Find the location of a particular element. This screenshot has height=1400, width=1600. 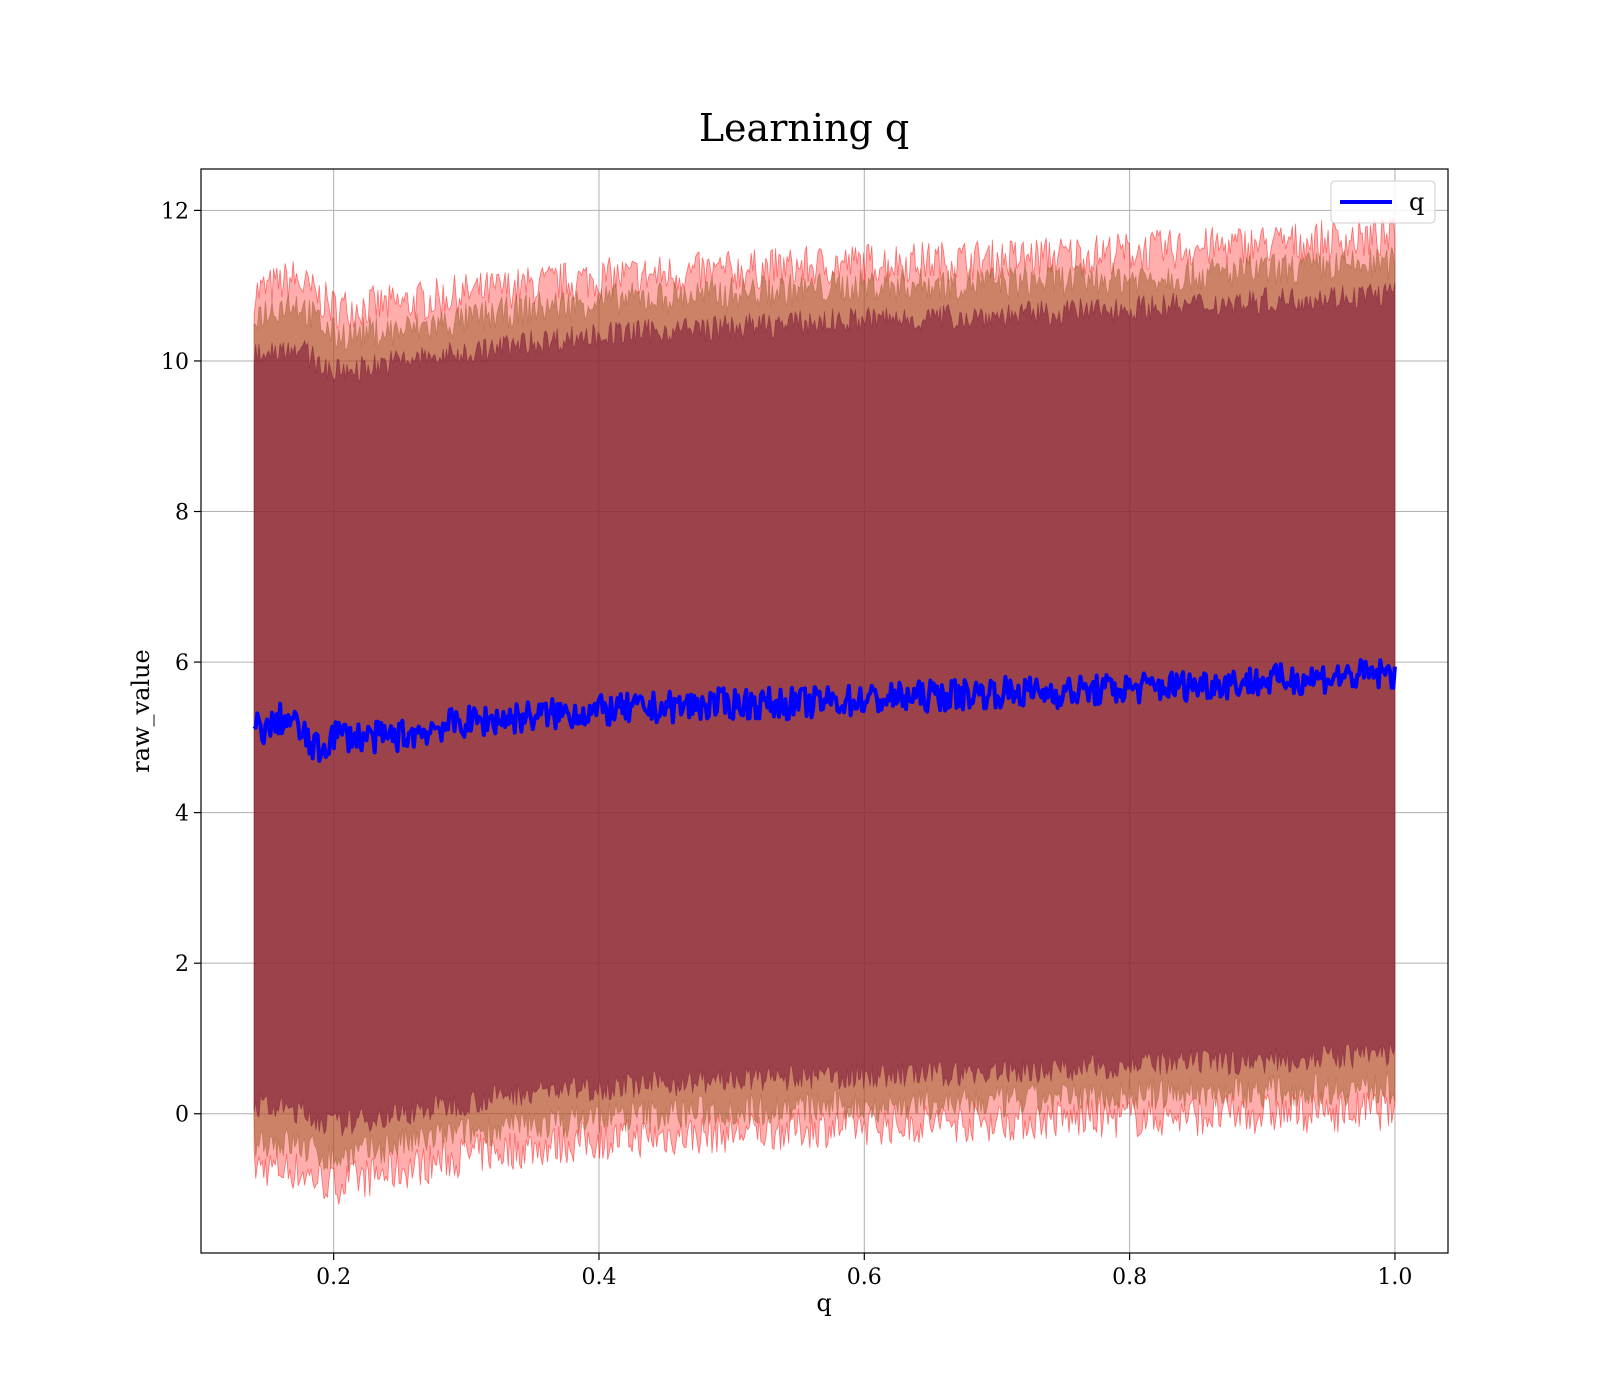

y-tick-label: 0 is located at coordinates (182, 1115).